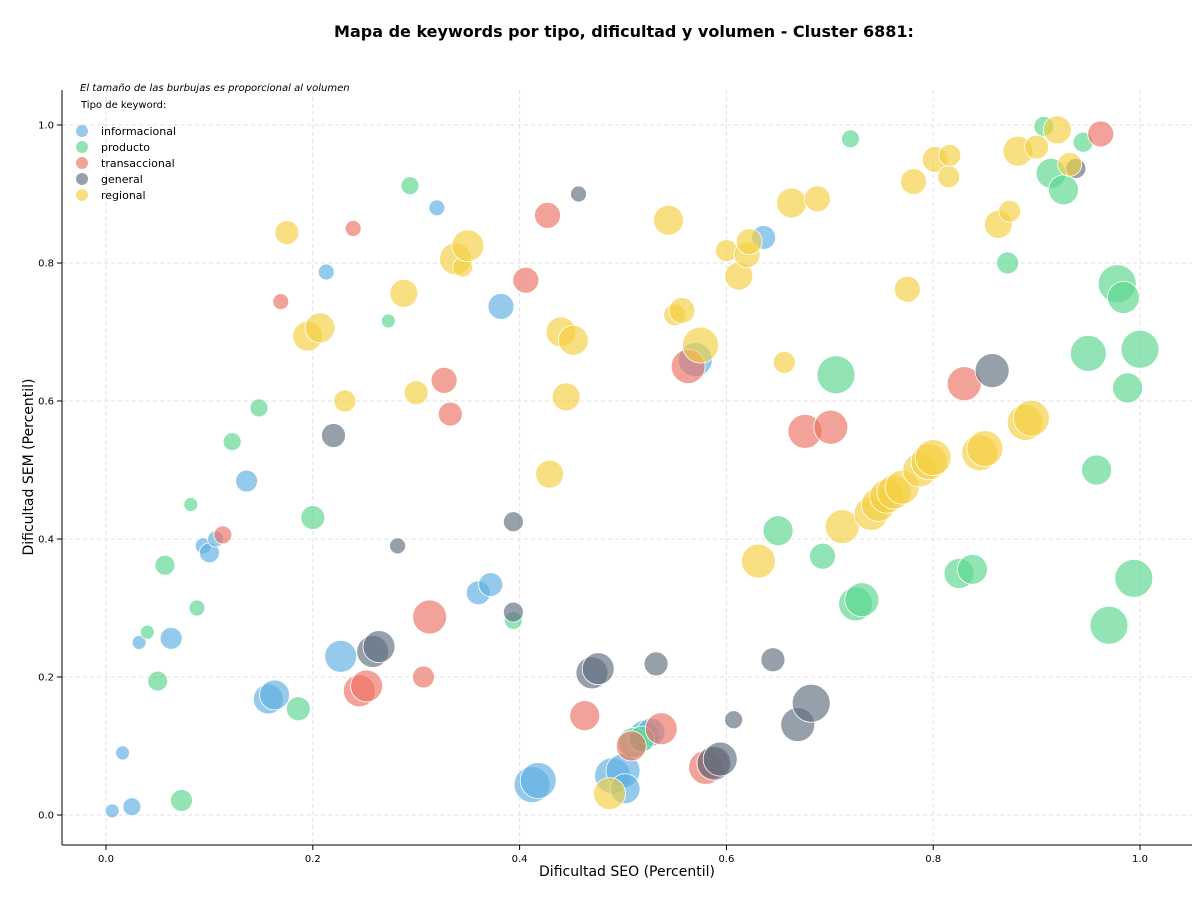 The image size is (1200, 901). What do you see at coordinates (1140, 859) in the screenshot?
I see `x-tick-label: 1.0` at bounding box center [1140, 859].